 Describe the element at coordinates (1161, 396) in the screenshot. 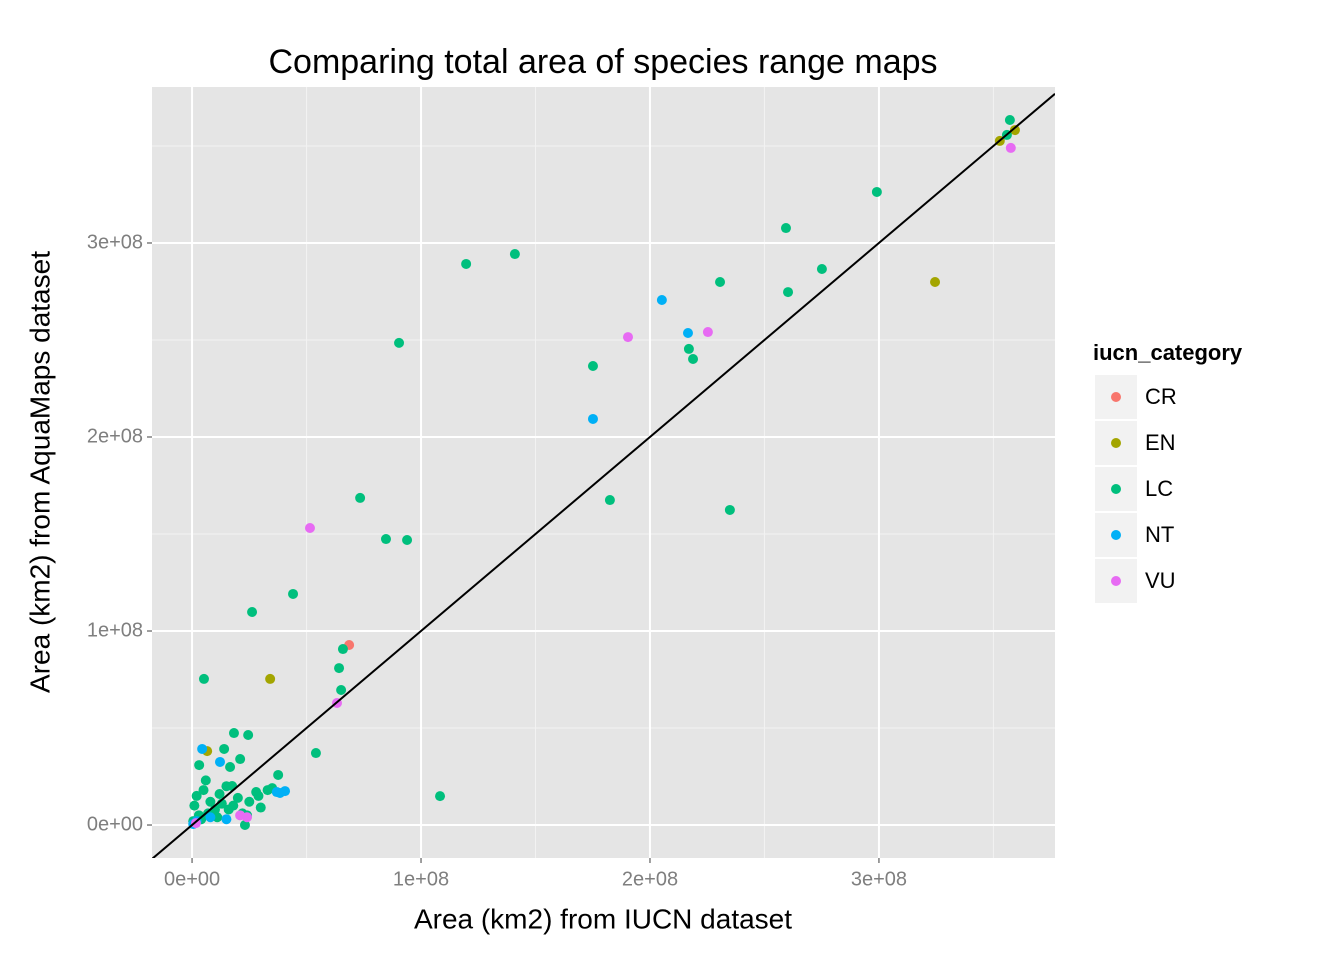

I see `legend-label: CR` at that location.